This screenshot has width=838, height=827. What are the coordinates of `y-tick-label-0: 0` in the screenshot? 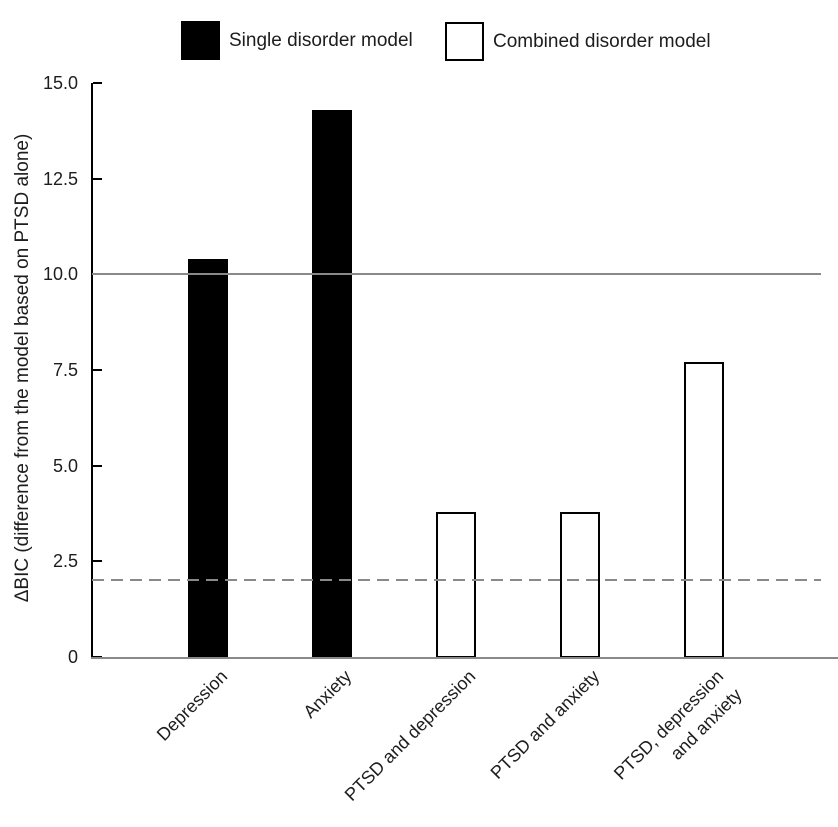 It's located at (72, 657).